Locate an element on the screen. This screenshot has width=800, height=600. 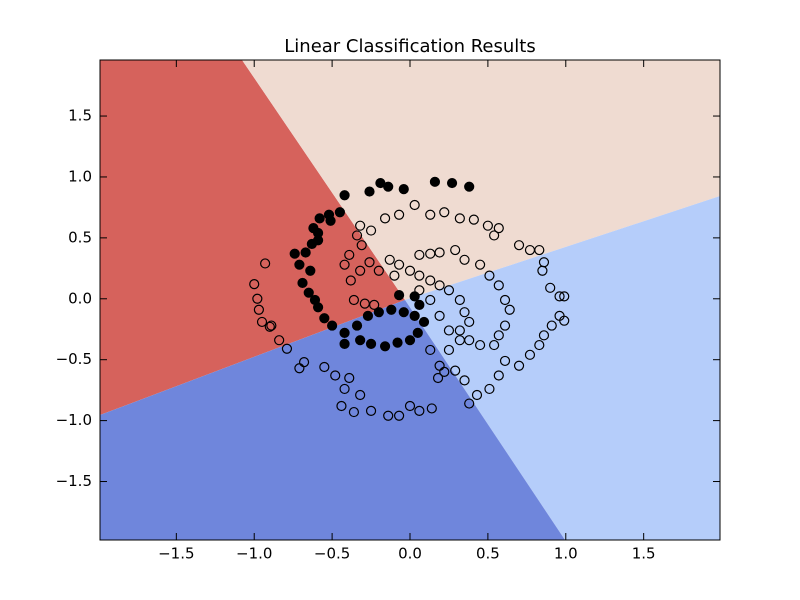
x-tick-label: 0.5 is located at coordinates (488, 554).